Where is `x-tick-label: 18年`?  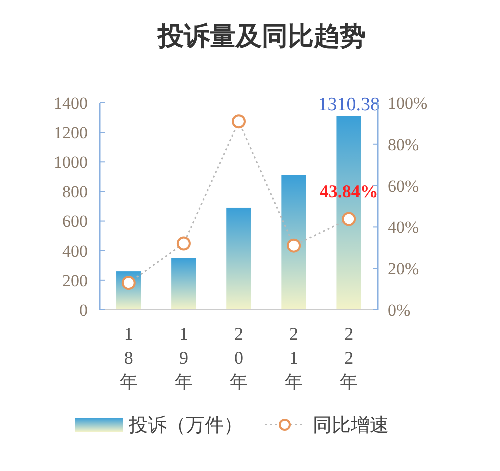
x-tick-label: 18年 is located at coordinates (129, 358).